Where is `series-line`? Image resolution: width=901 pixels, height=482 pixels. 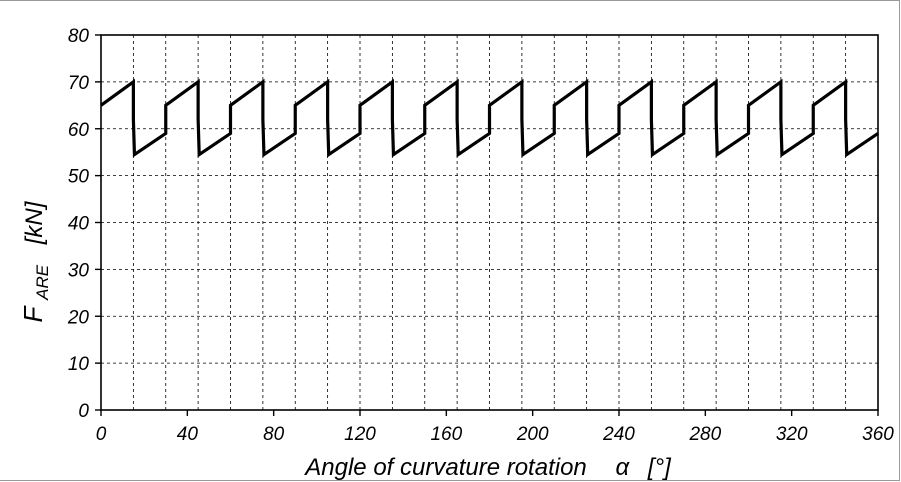 series-line is located at coordinates (489, 118).